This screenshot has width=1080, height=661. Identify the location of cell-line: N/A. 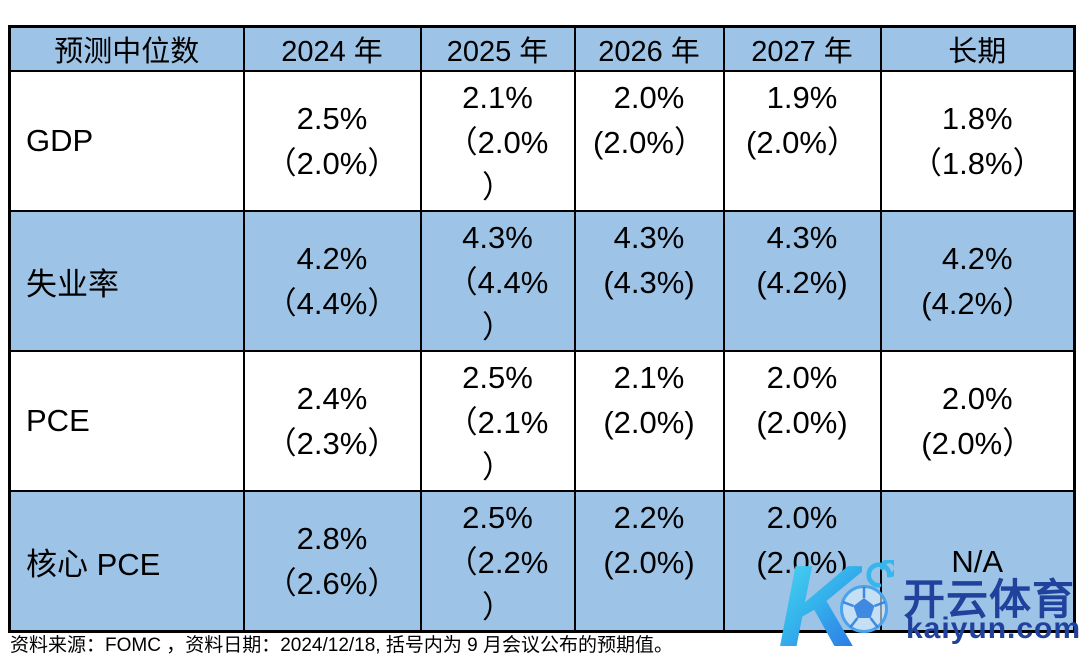
(977, 561).